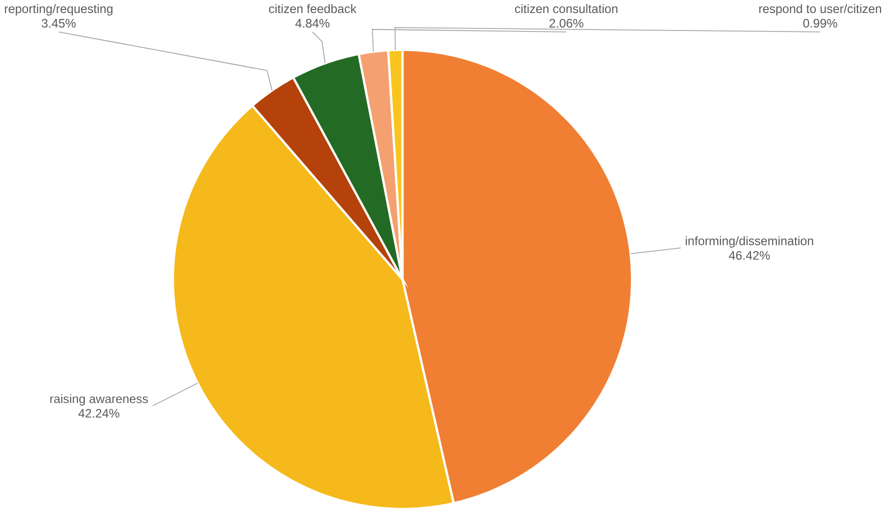 This screenshot has width=886, height=510. Describe the element at coordinates (58, 10) in the screenshot. I see `slice-label: reporting/requesting` at that location.